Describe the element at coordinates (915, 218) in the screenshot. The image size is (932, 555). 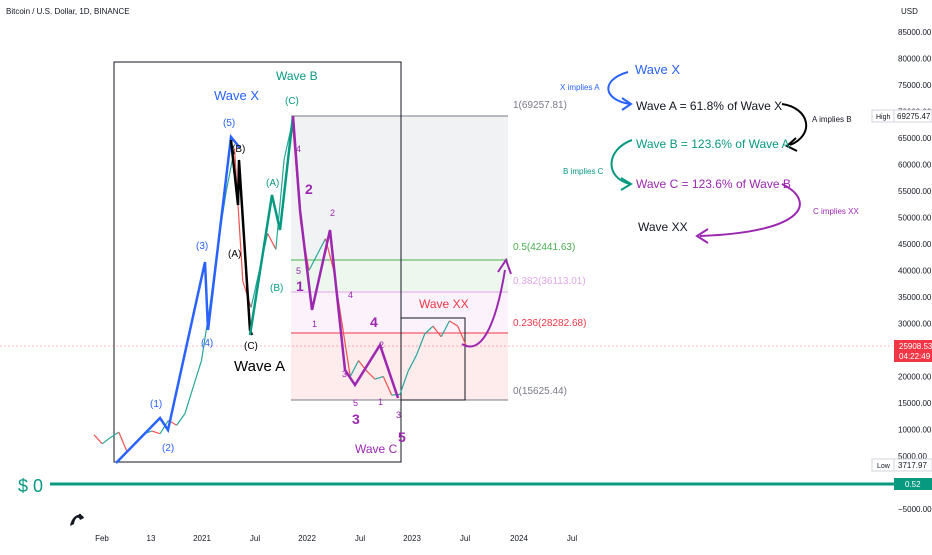
I see `y-tick-label: 50000.00` at that location.